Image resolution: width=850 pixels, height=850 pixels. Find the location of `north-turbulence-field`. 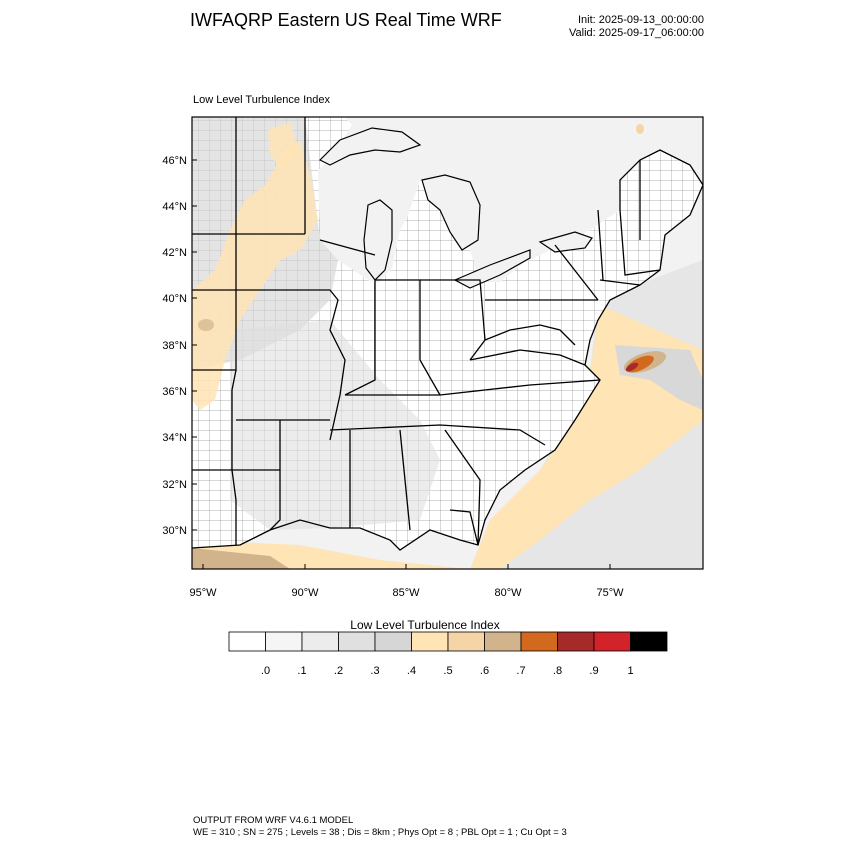

north-turbulence-field is located at coordinates (283, 146).